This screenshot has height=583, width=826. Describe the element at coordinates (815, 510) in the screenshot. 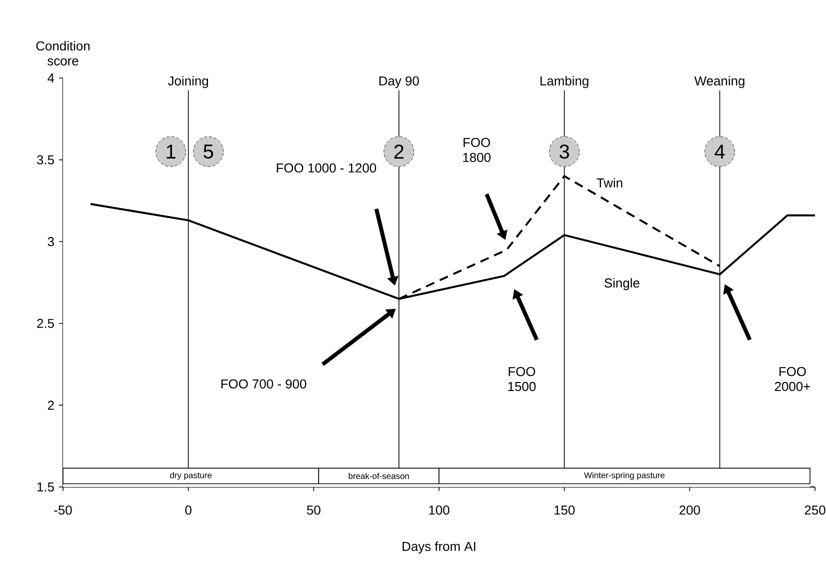

I see `x-tick-label: 250` at that location.